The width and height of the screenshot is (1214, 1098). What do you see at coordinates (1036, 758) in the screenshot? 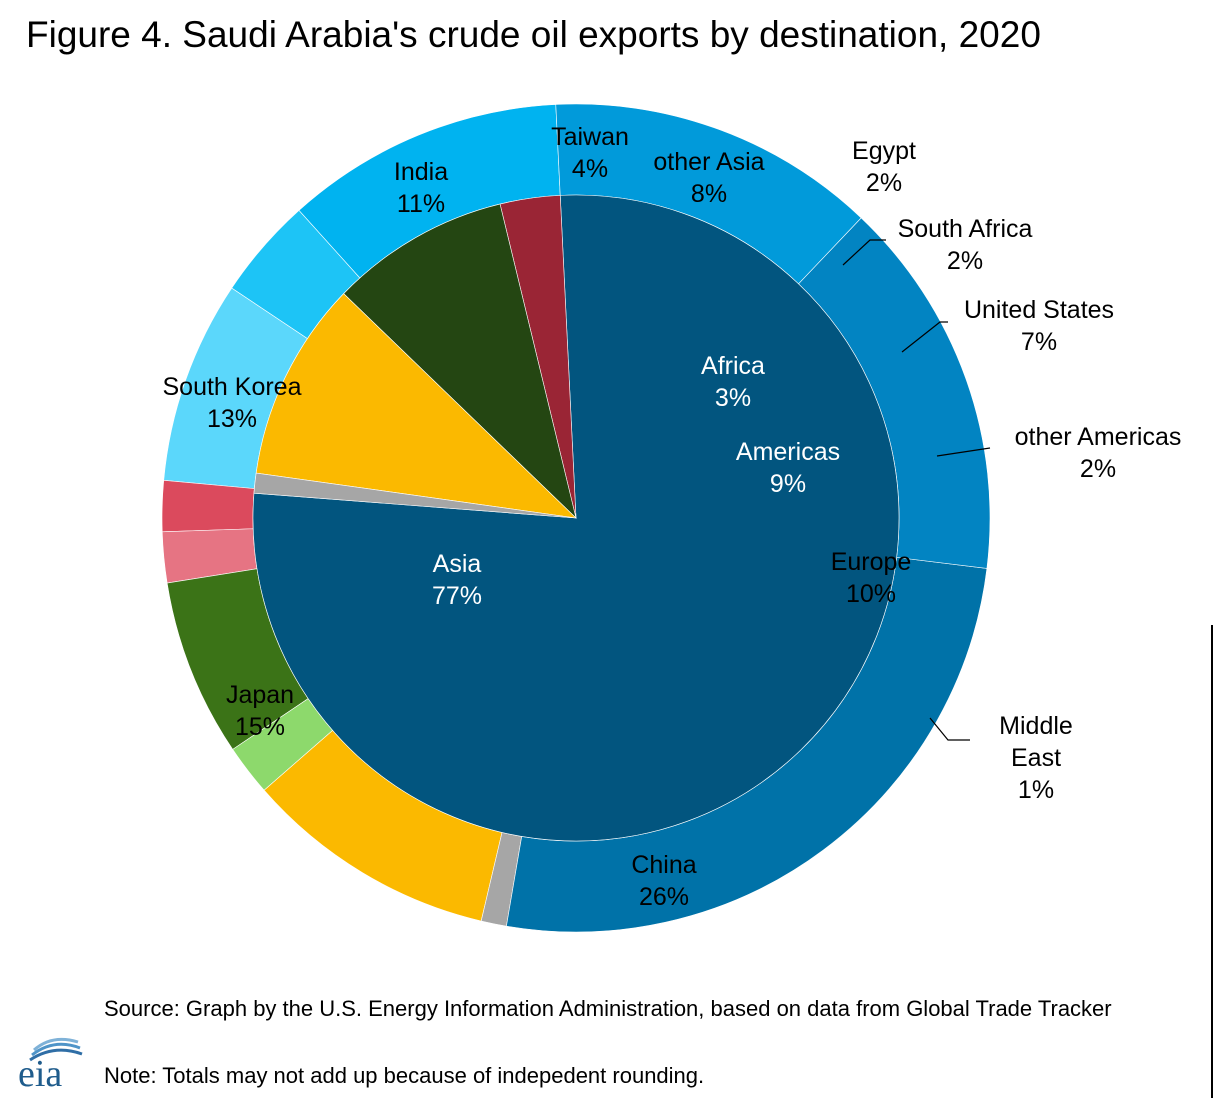
I see `label-inner-middle-east: Middle East 1%` at bounding box center [1036, 758].